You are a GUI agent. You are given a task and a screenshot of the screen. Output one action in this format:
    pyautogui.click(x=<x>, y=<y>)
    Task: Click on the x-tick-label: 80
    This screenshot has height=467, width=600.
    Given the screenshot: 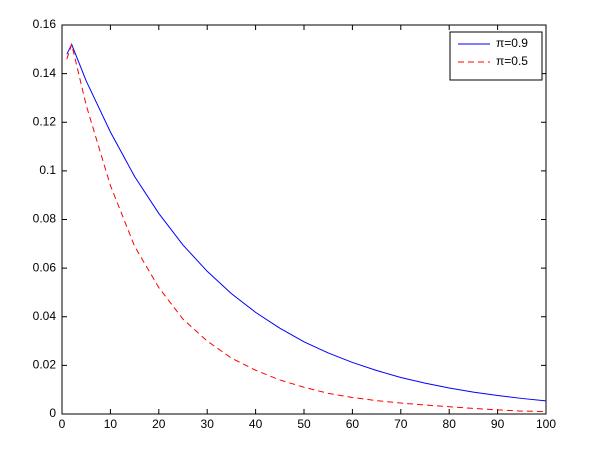 What is the action you would take?
    pyautogui.click(x=450, y=424)
    